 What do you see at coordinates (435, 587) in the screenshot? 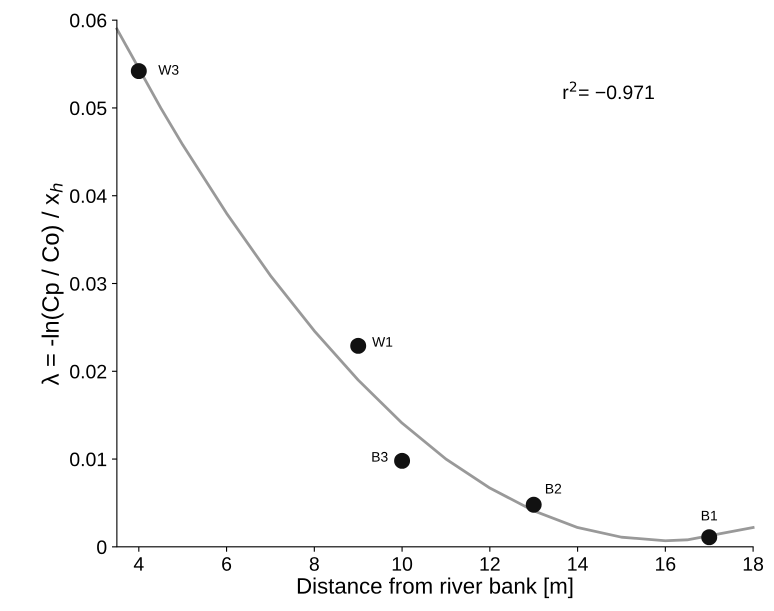
I see `x-axis-title: Distance from river bank [m]` at bounding box center [435, 587].